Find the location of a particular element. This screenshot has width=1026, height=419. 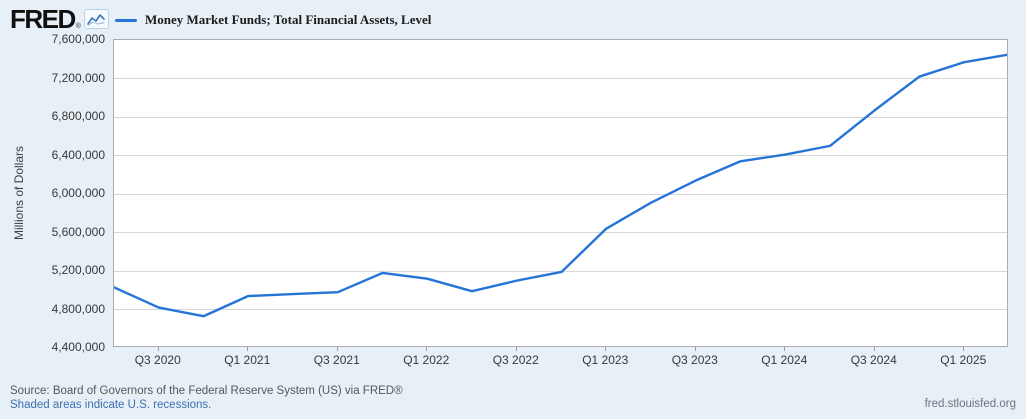

y-tick-label: 6,000,000 is located at coordinates (78, 193).